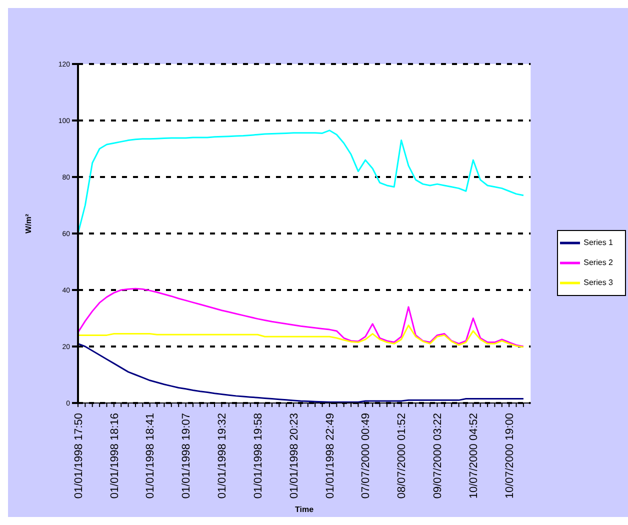 The width and height of the screenshot is (628, 525). Describe the element at coordinates (330, 456) in the screenshot. I see `x-tick-label: 01/01/1998 22:49` at that location.